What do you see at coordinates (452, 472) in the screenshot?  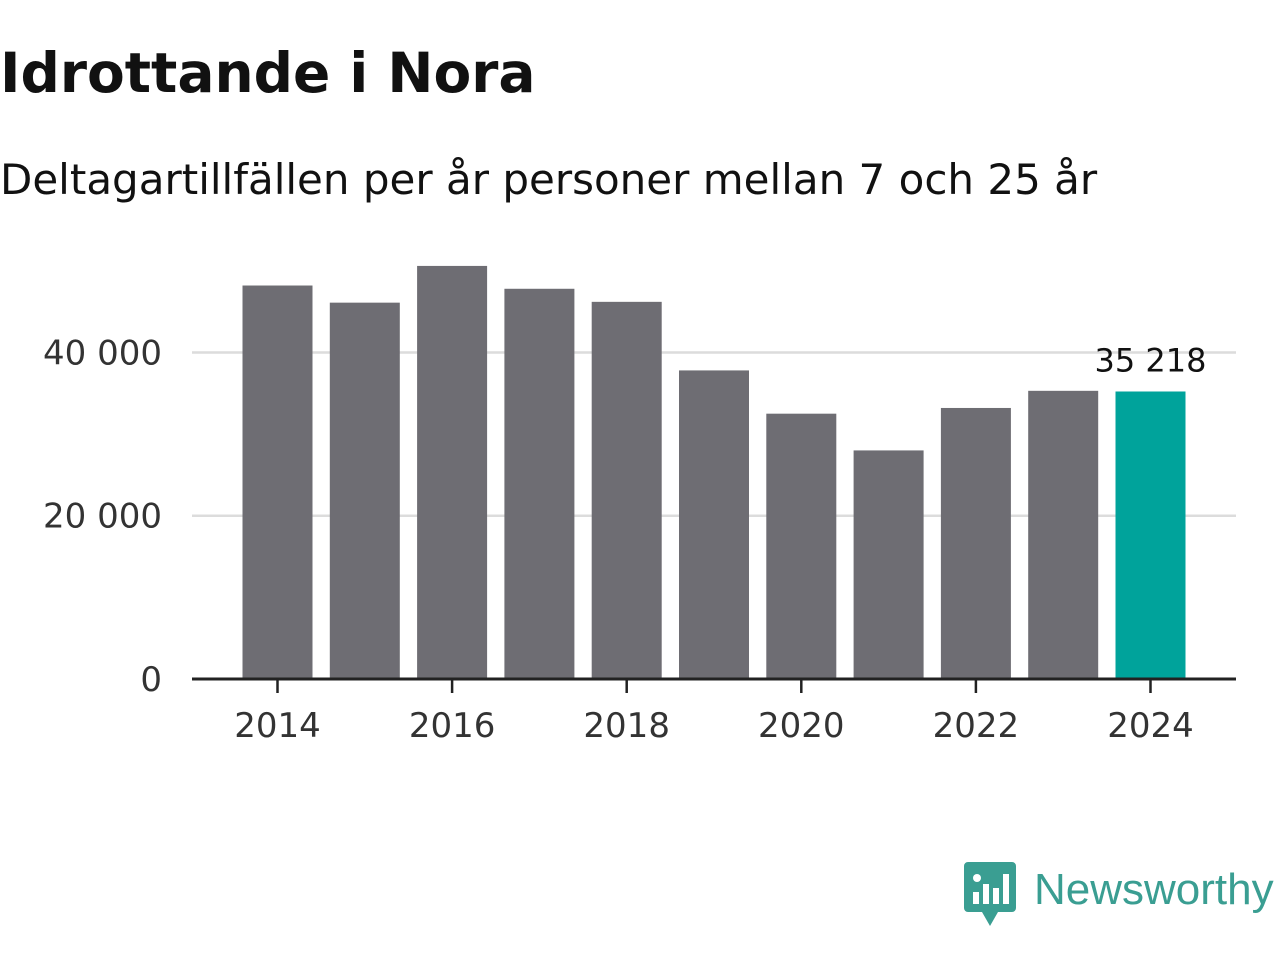 I see `bar-2016` at bounding box center [452, 472].